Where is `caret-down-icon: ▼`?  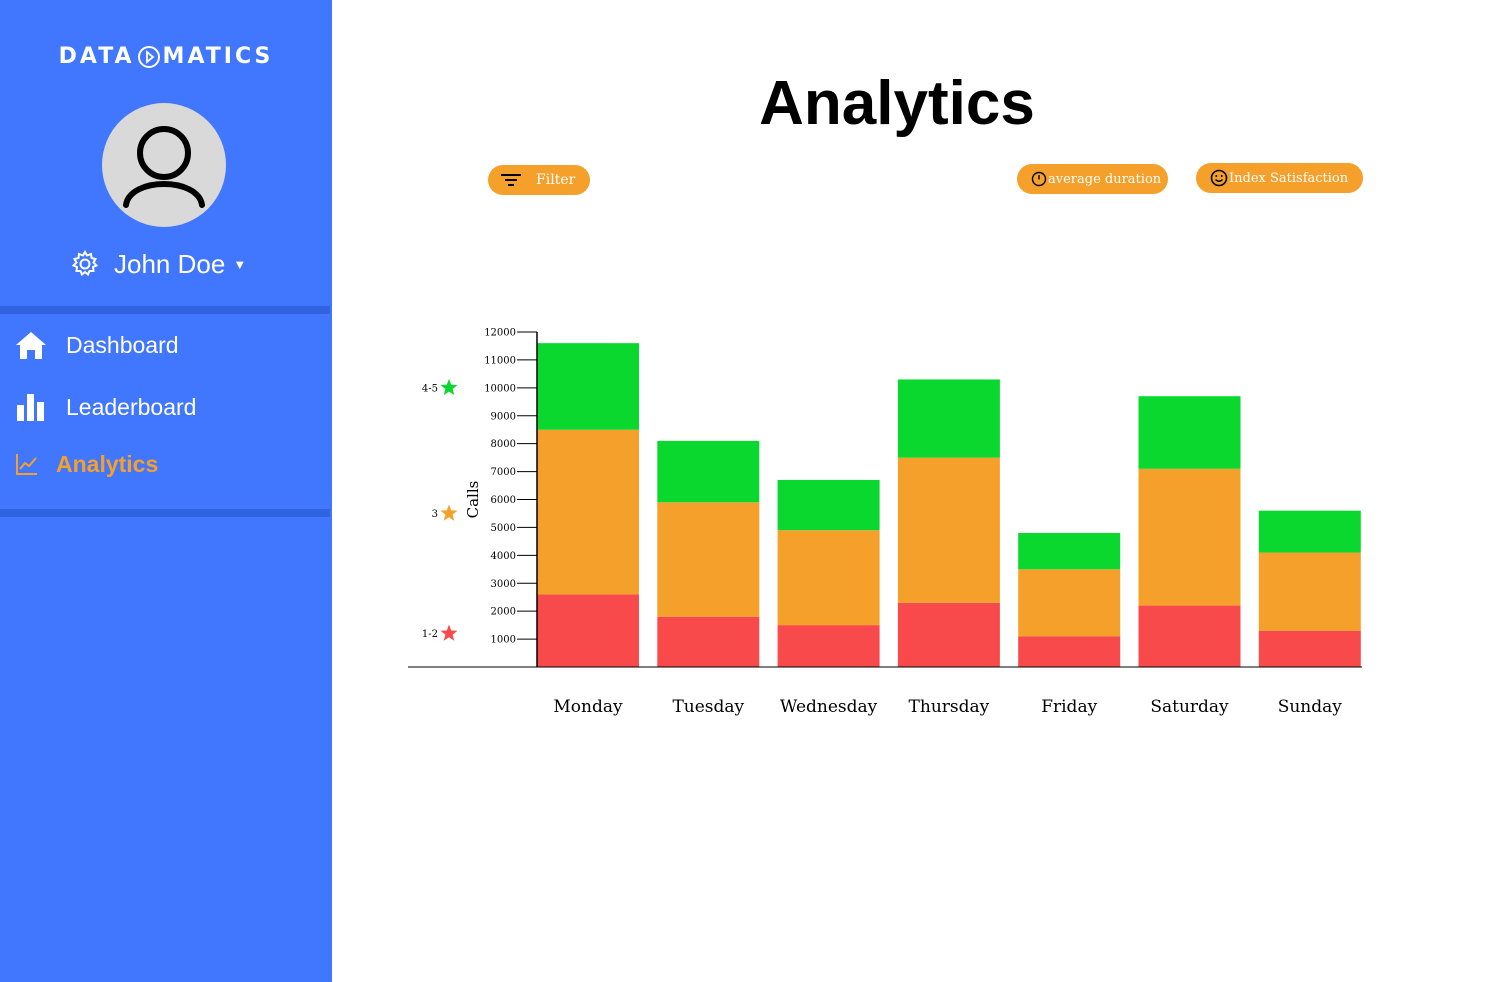 caret-down-icon: ▼ is located at coordinates (240, 264).